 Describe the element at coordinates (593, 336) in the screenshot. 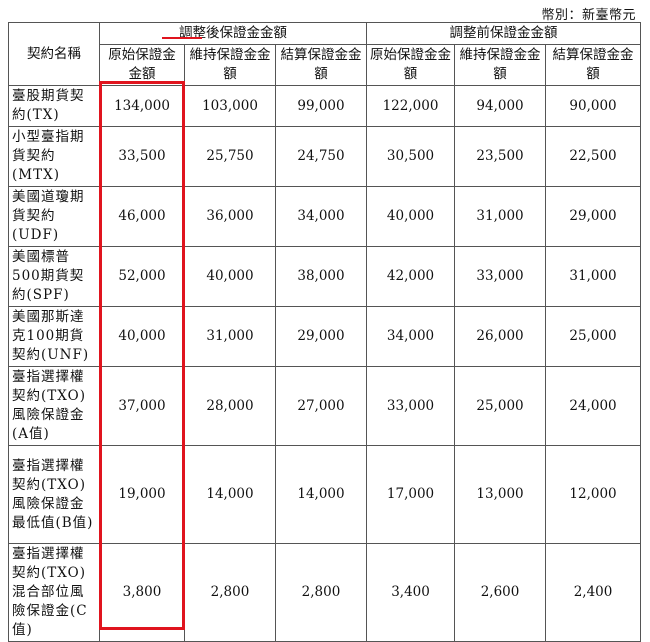

I see `before-clearing-margin: 25,000` at that location.